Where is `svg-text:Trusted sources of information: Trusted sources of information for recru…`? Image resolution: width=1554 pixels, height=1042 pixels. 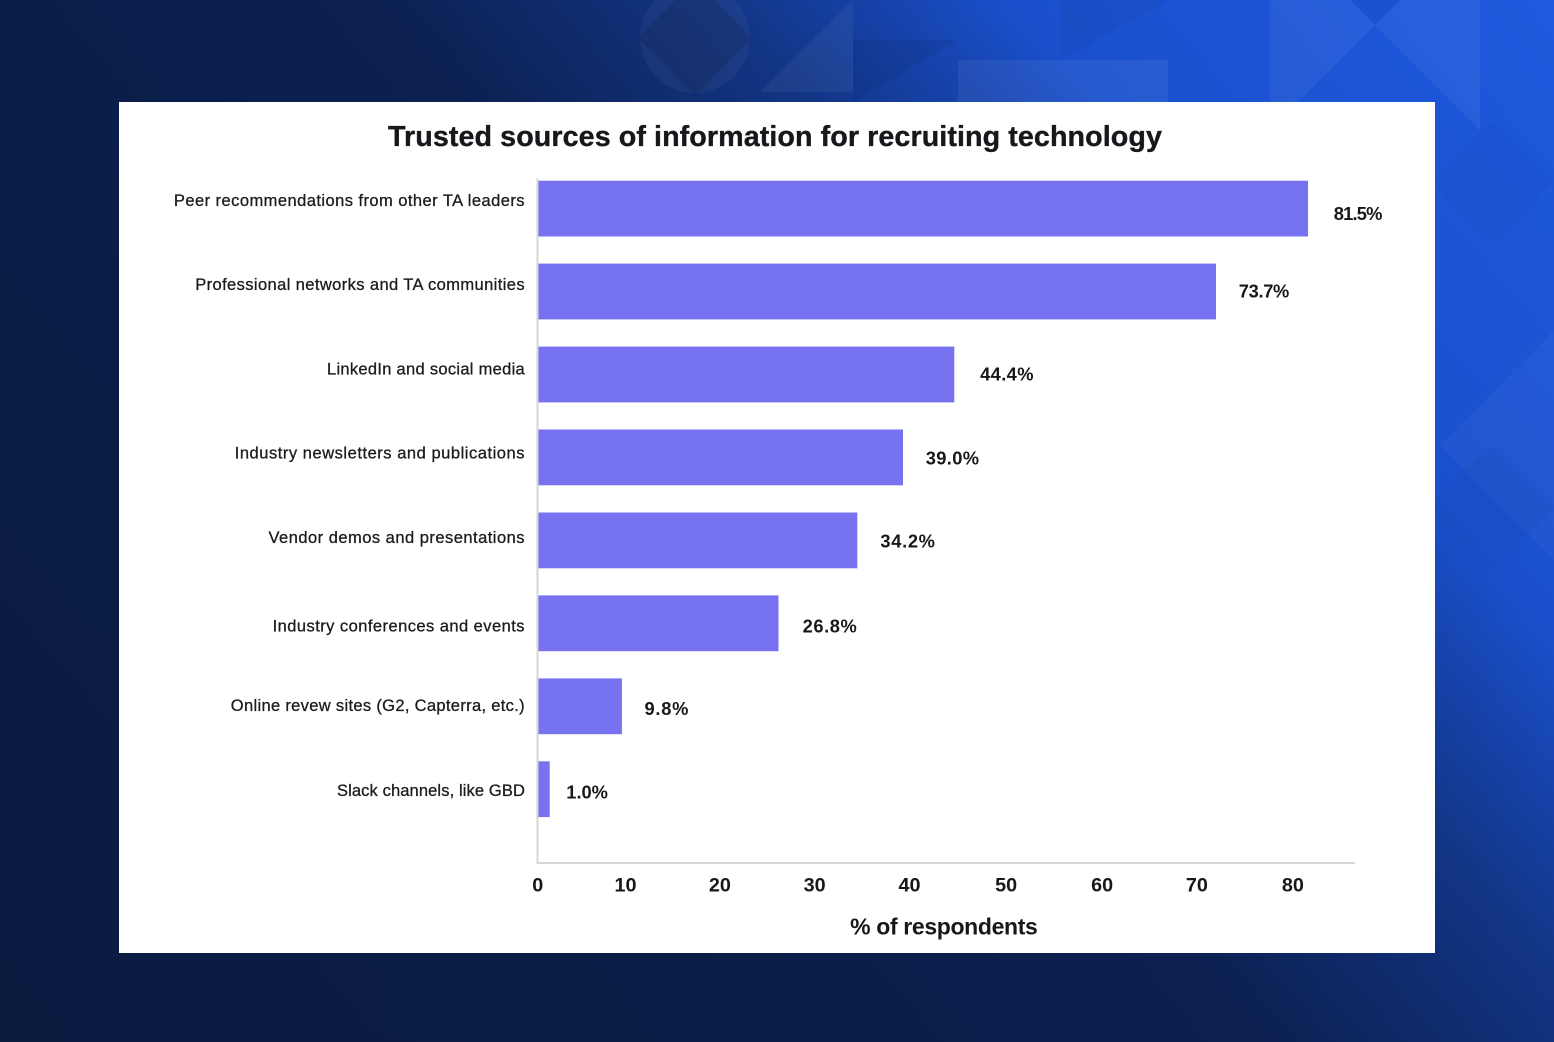
svg-text:Trusted sources of information: Trusted sources of information for recru… is located at coordinates (775, 137).